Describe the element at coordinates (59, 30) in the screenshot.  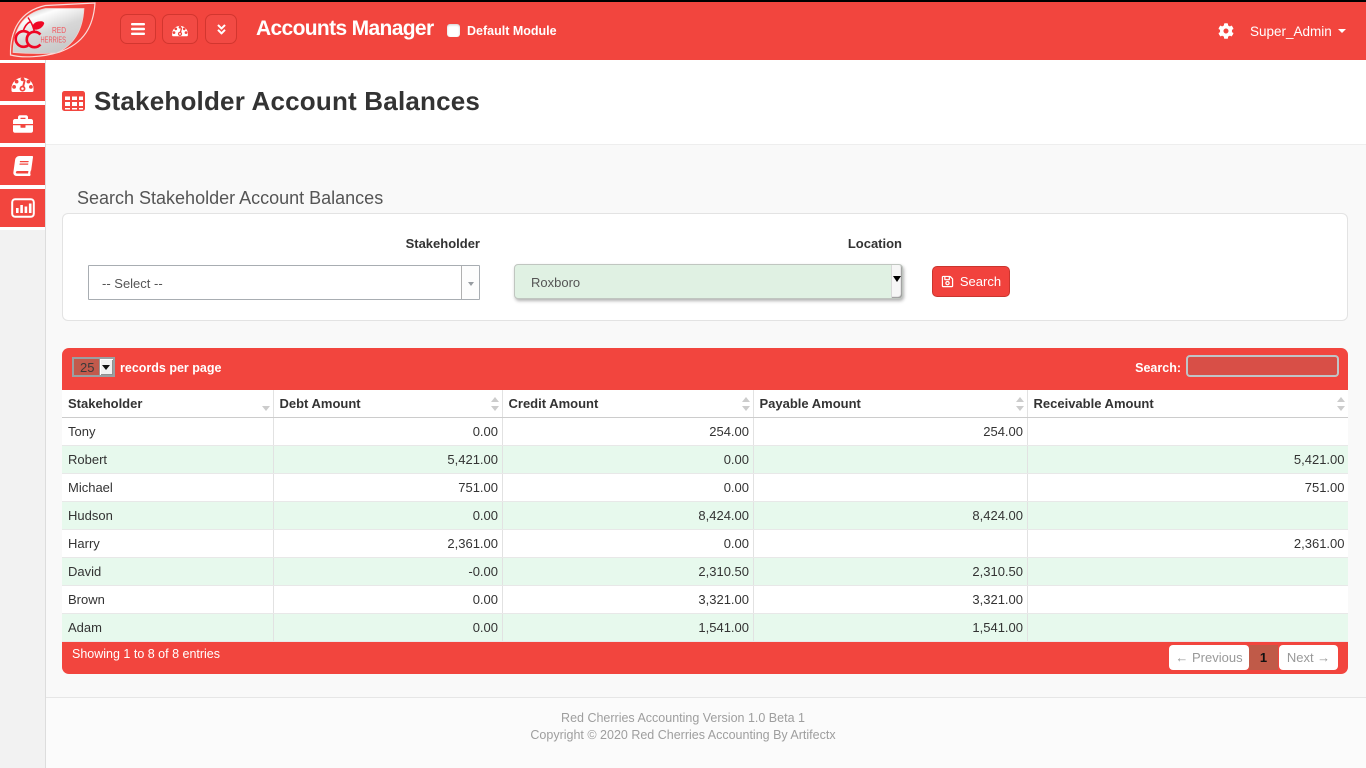
I see `svg-text: RED` at that location.